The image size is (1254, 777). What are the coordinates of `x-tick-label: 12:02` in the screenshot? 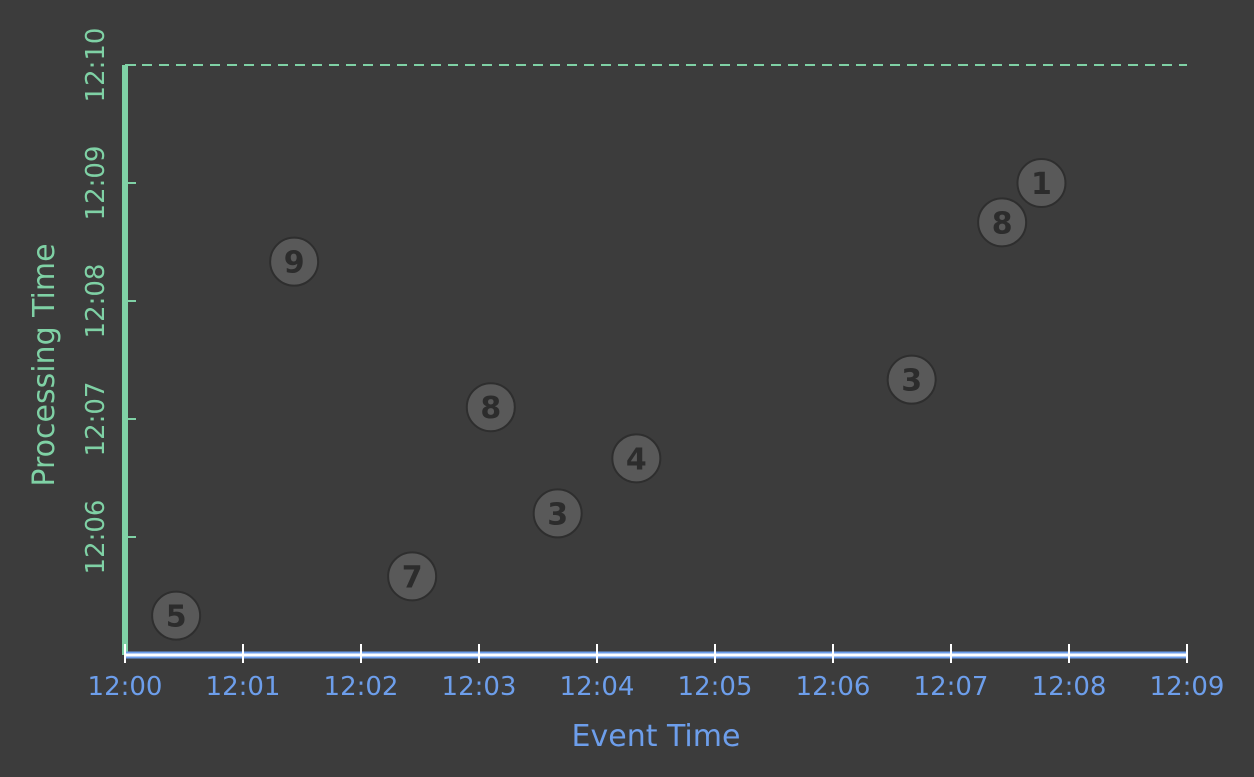 It's located at (361, 687).